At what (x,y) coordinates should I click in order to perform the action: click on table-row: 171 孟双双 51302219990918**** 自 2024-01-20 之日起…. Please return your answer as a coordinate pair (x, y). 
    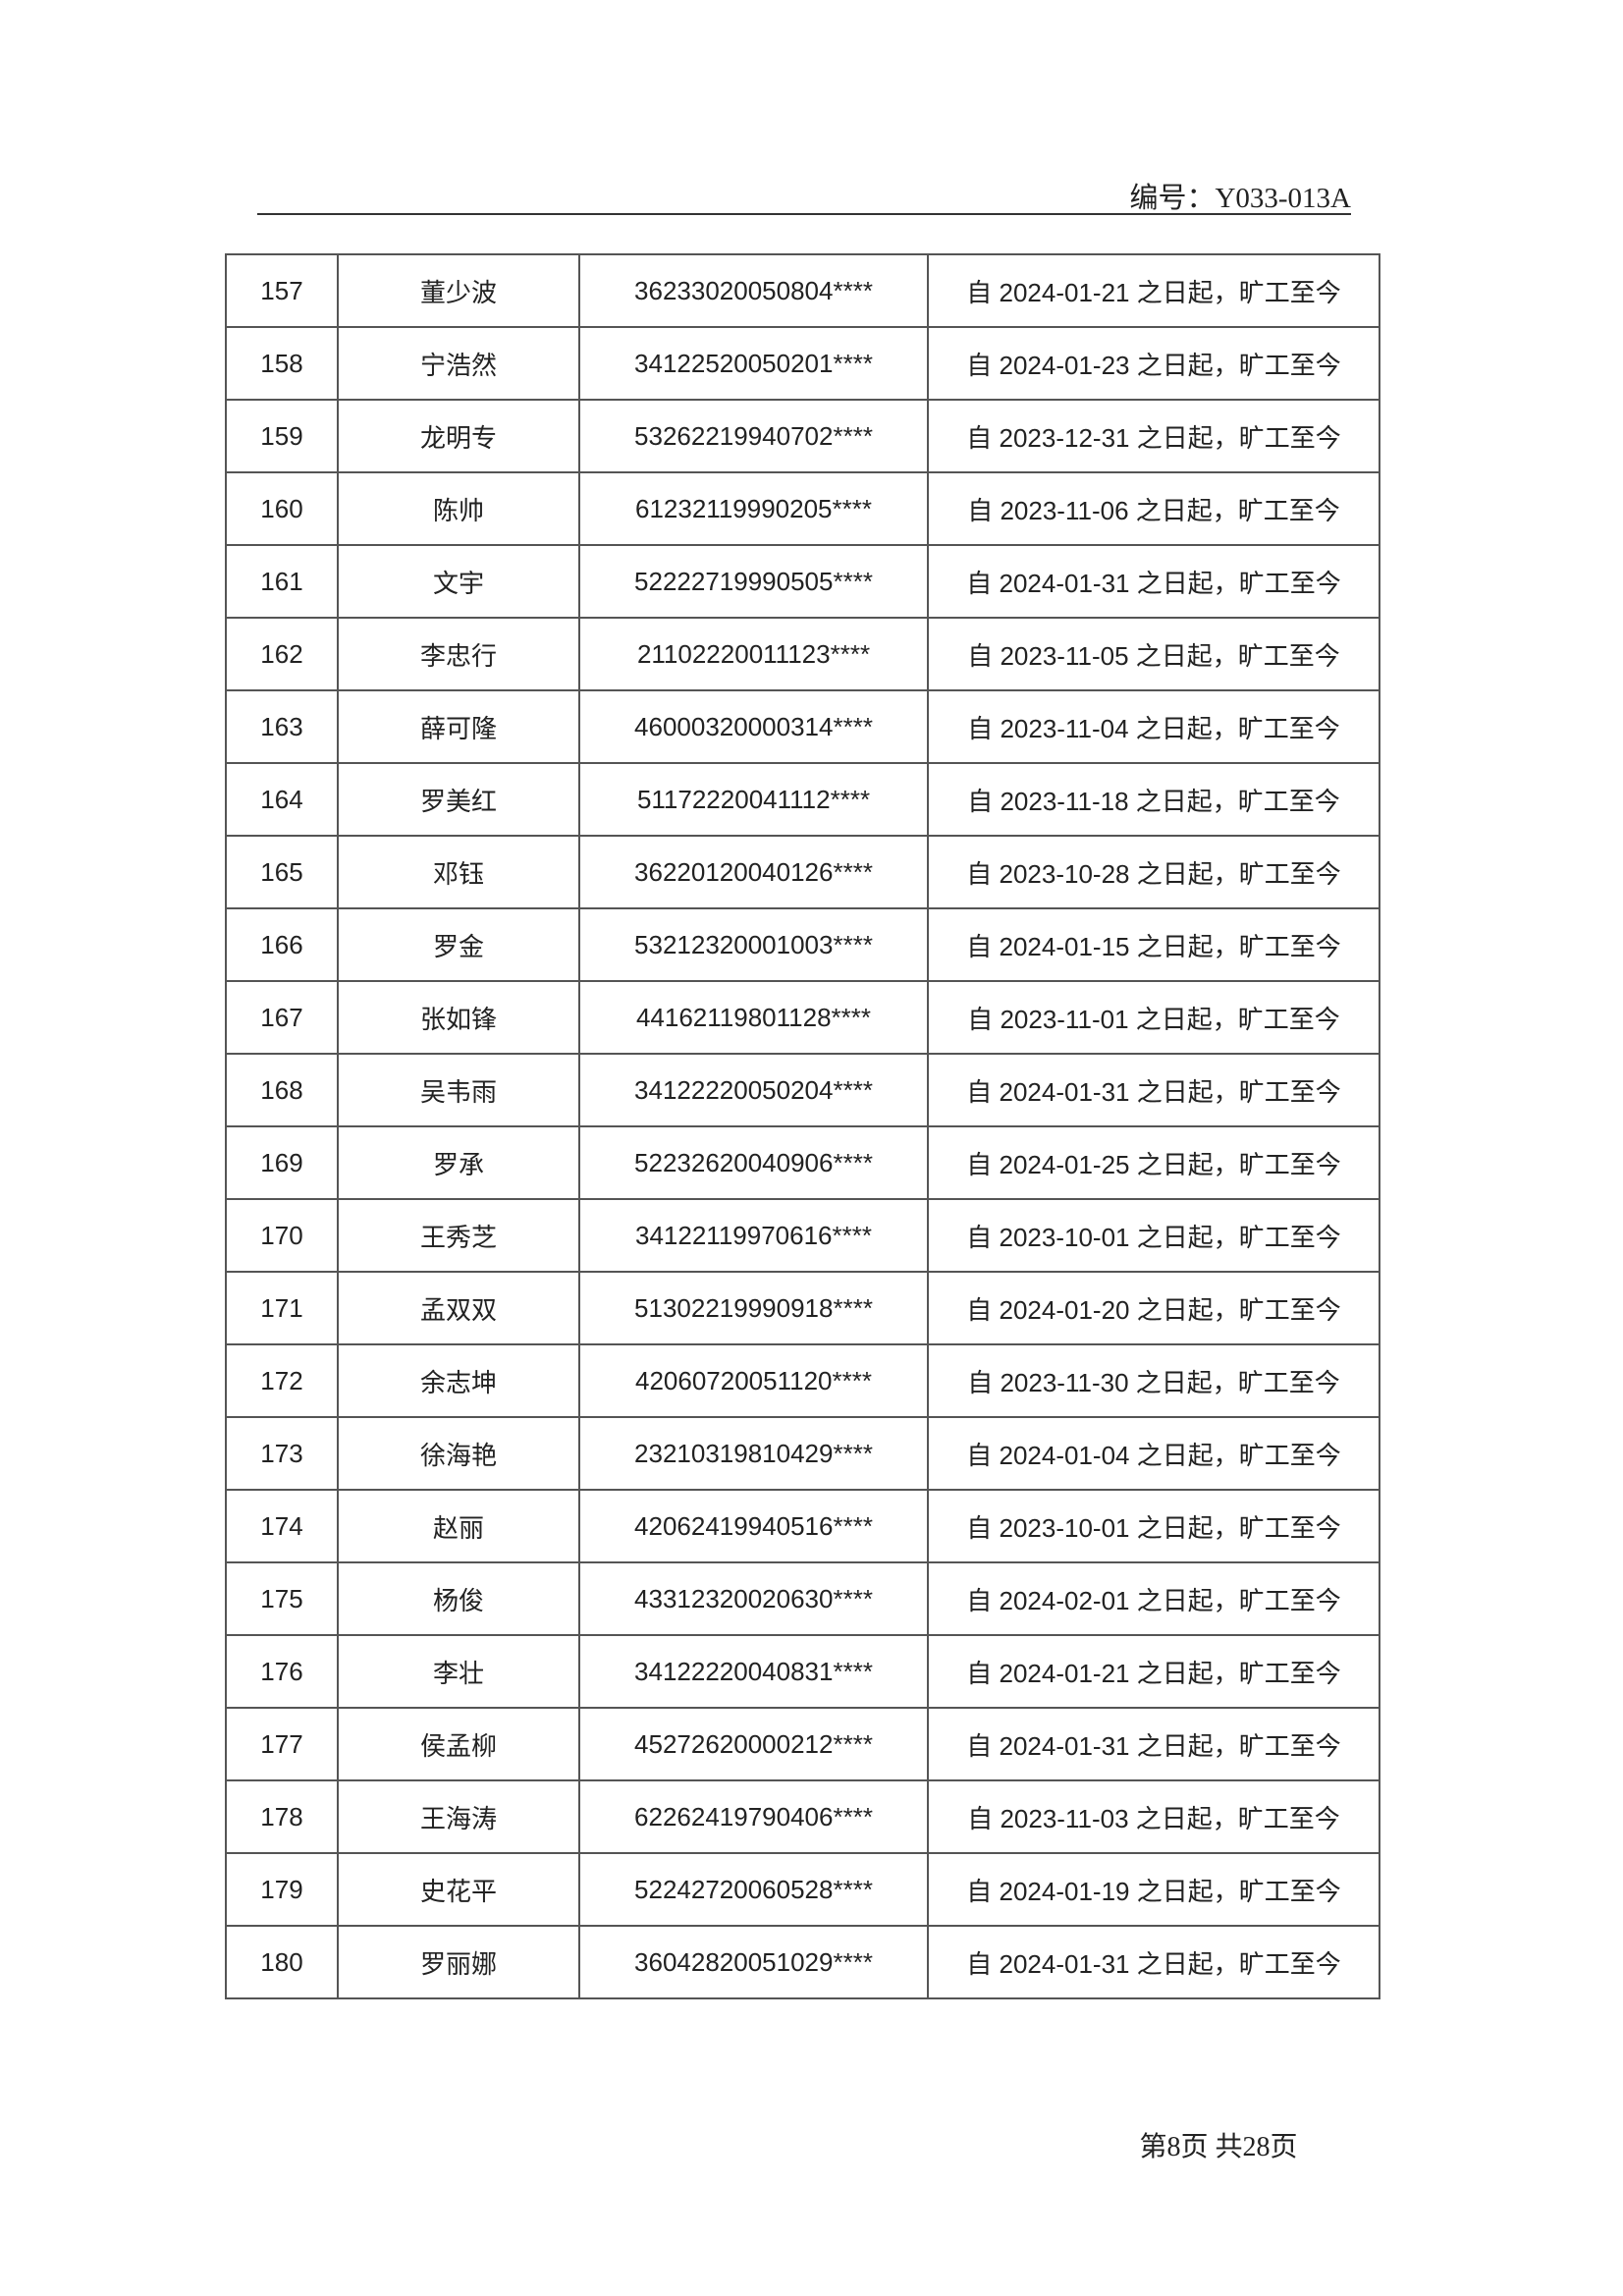
    Looking at the image, I should click on (802, 1308).